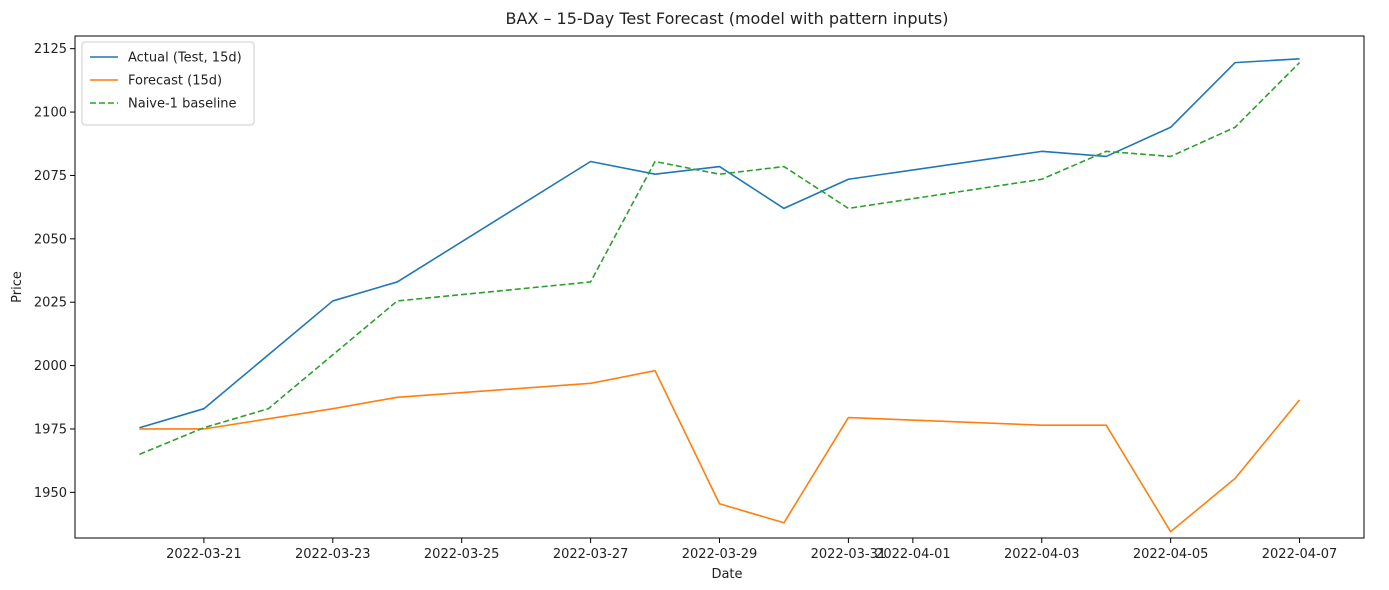 This screenshot has height=590, width=1389. What do you see at coordinates (50, 429) in the screenshot?
I see `y-tick-label: 1975` at bounding box center [50, 429].